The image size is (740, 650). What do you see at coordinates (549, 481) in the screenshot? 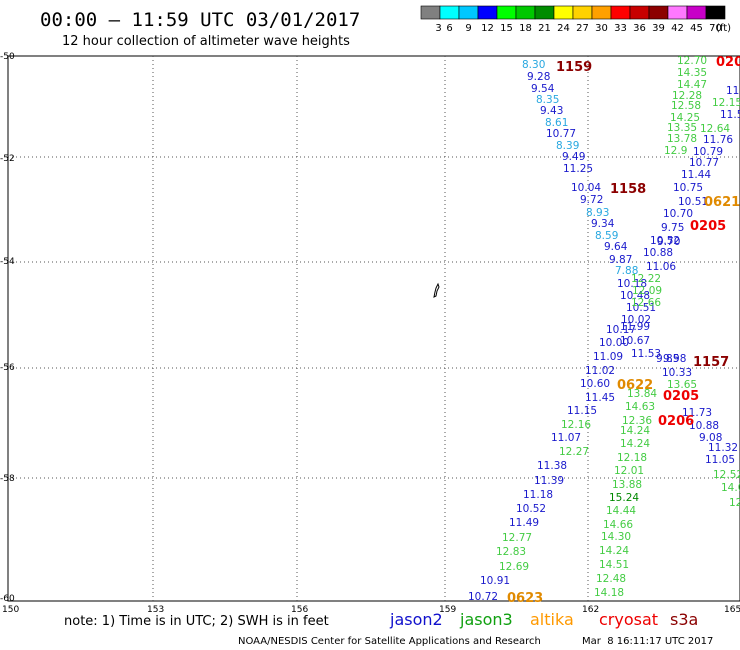
I see `wave-height-value: 11.39` at bounding box center [549, 481].